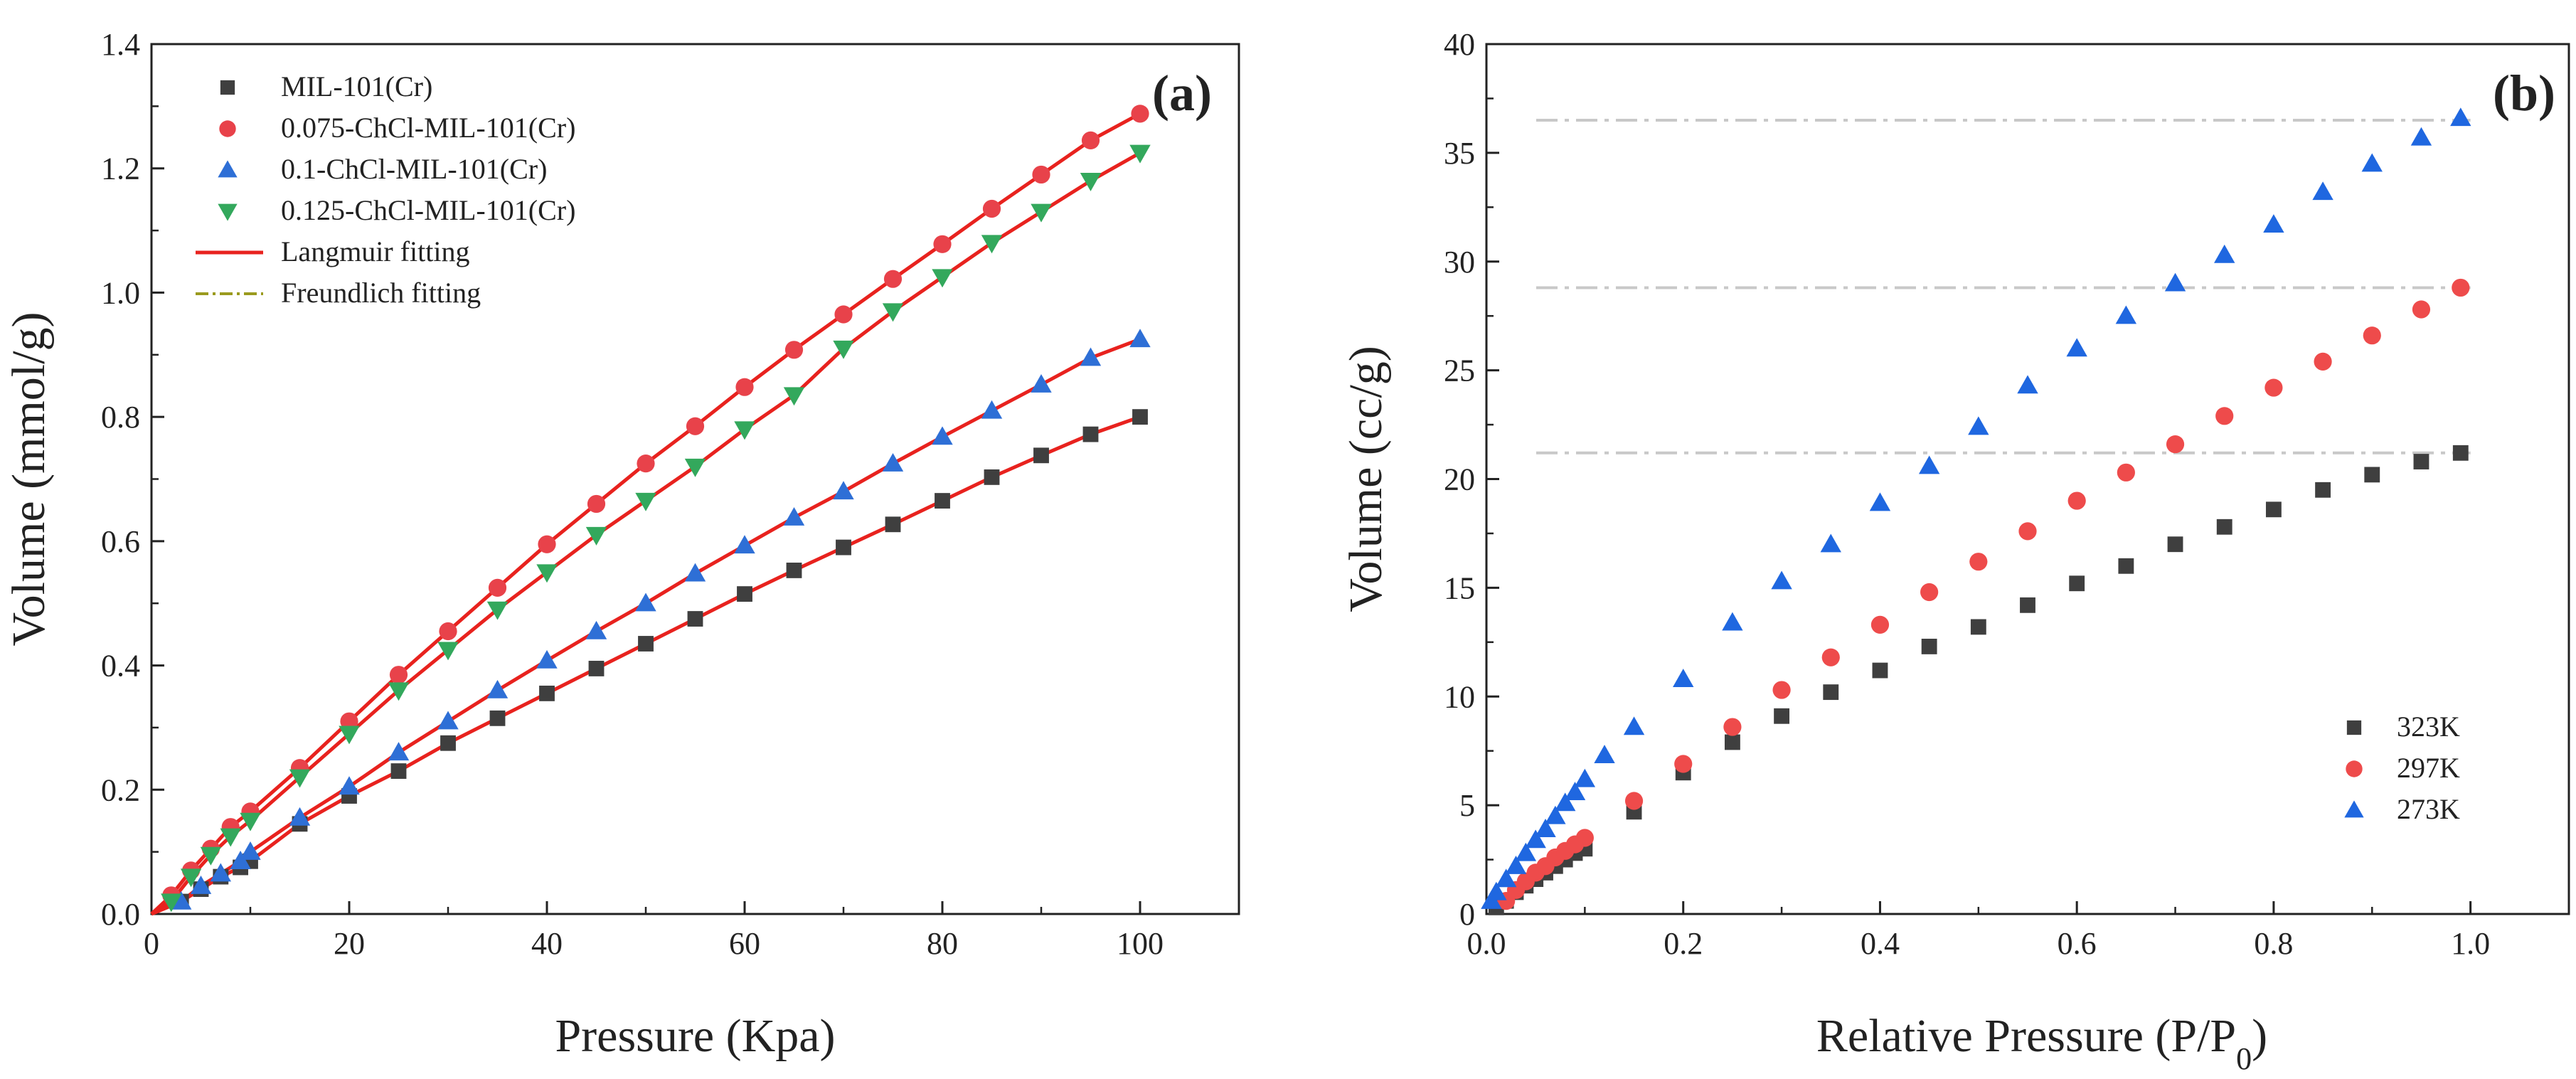  I want to click on legend-label: 0.125-ChCl-MIL-101(Cr), so click(428, 210).